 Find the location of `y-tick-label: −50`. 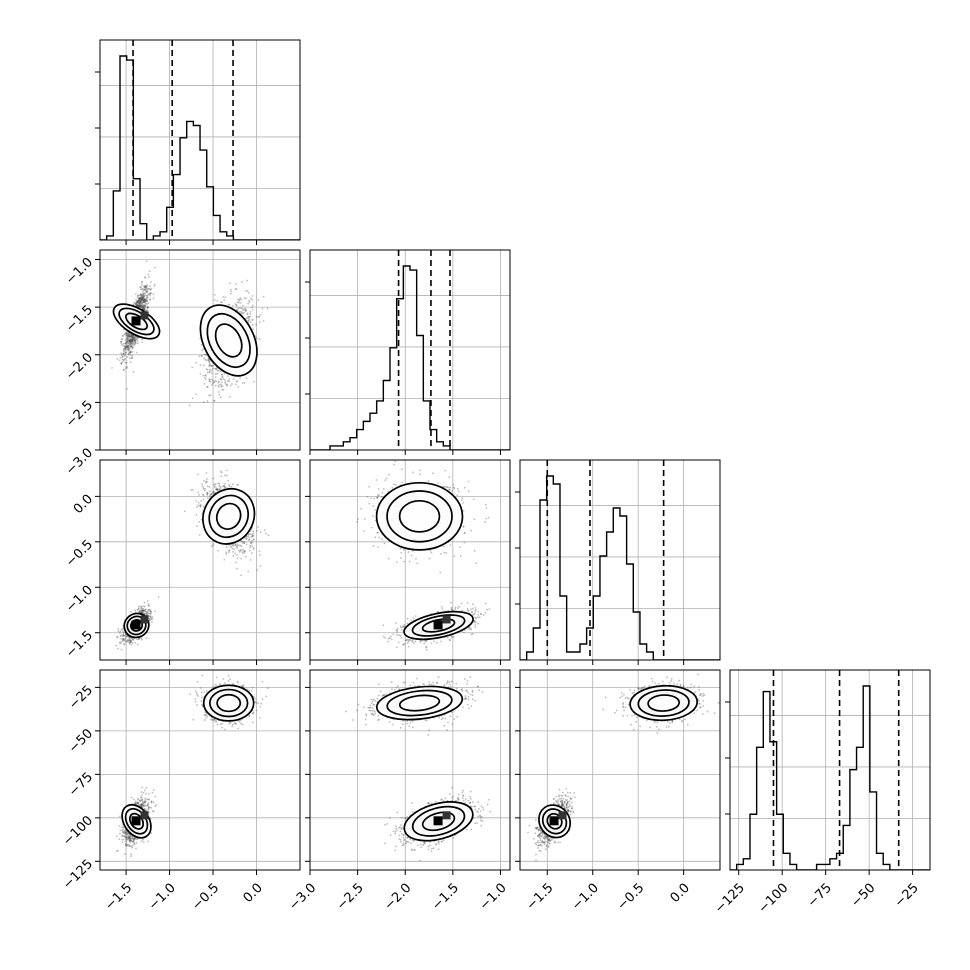

y-tick-label: −50 is located at coordinates (81, 741).